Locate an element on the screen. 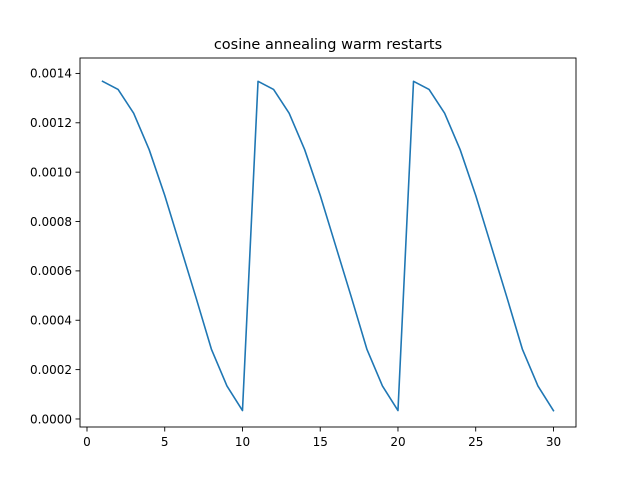 Image resolution: width=640 pixels, height=480 pixels. y-tick-label: 0.0012 is located at coordinates (51, 123).